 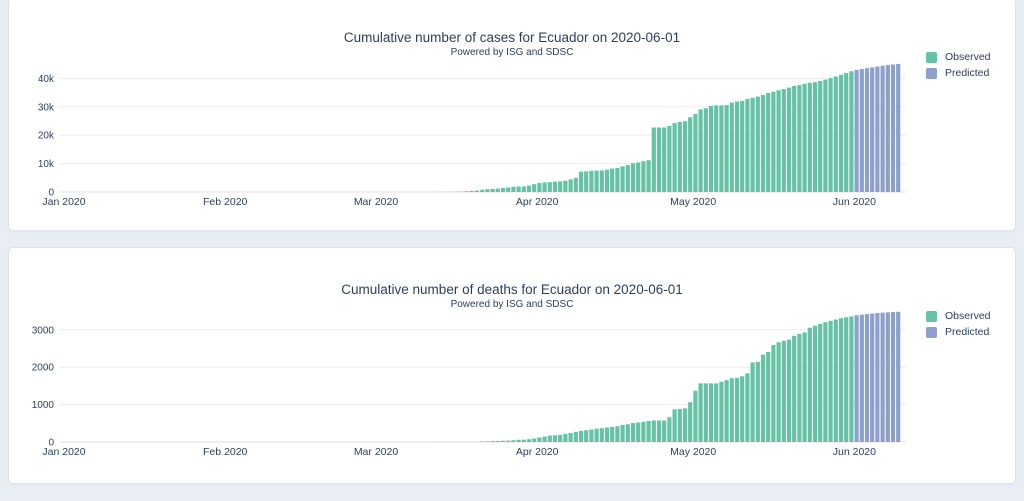 What do you see at coordinates (512, 304) in the screenshot?
I see `deaths-chart-subtitle: Powered by ISG and SDSC` at bounding box center [512, 304].